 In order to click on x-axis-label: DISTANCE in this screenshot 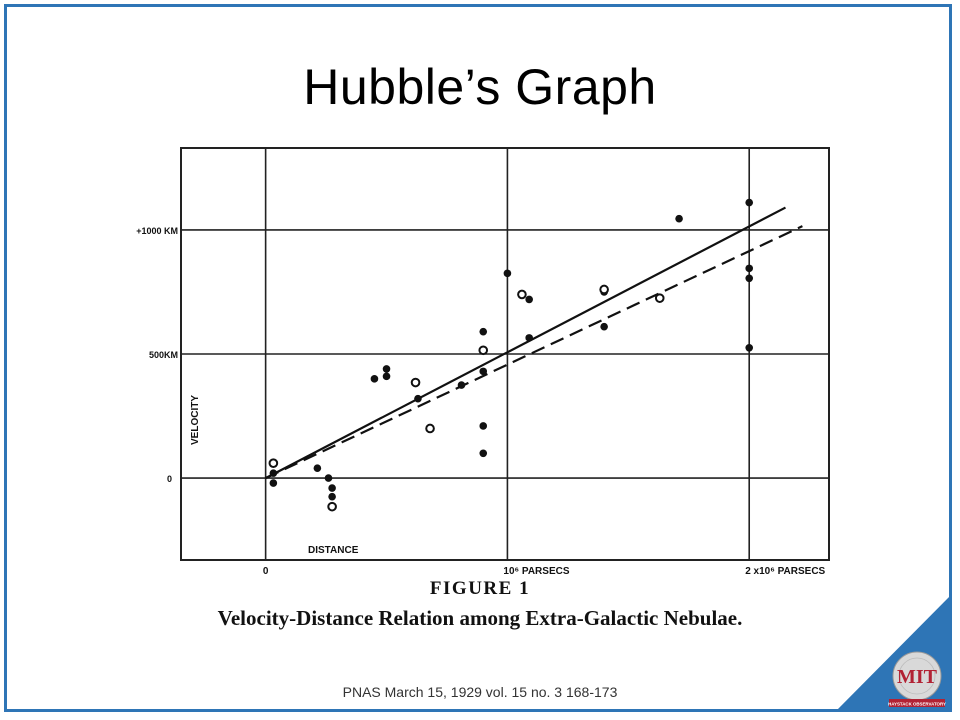, I will do `click(333, 550)`.